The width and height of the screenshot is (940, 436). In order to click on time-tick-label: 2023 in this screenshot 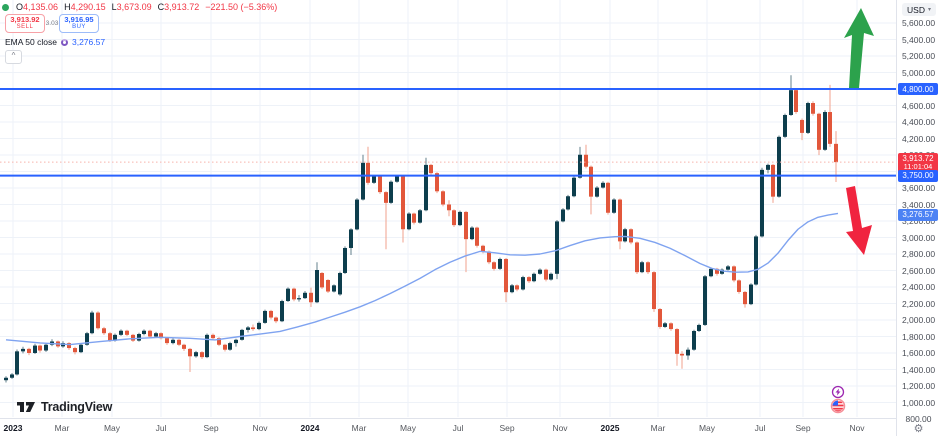, I will do `click(13, 428)`.